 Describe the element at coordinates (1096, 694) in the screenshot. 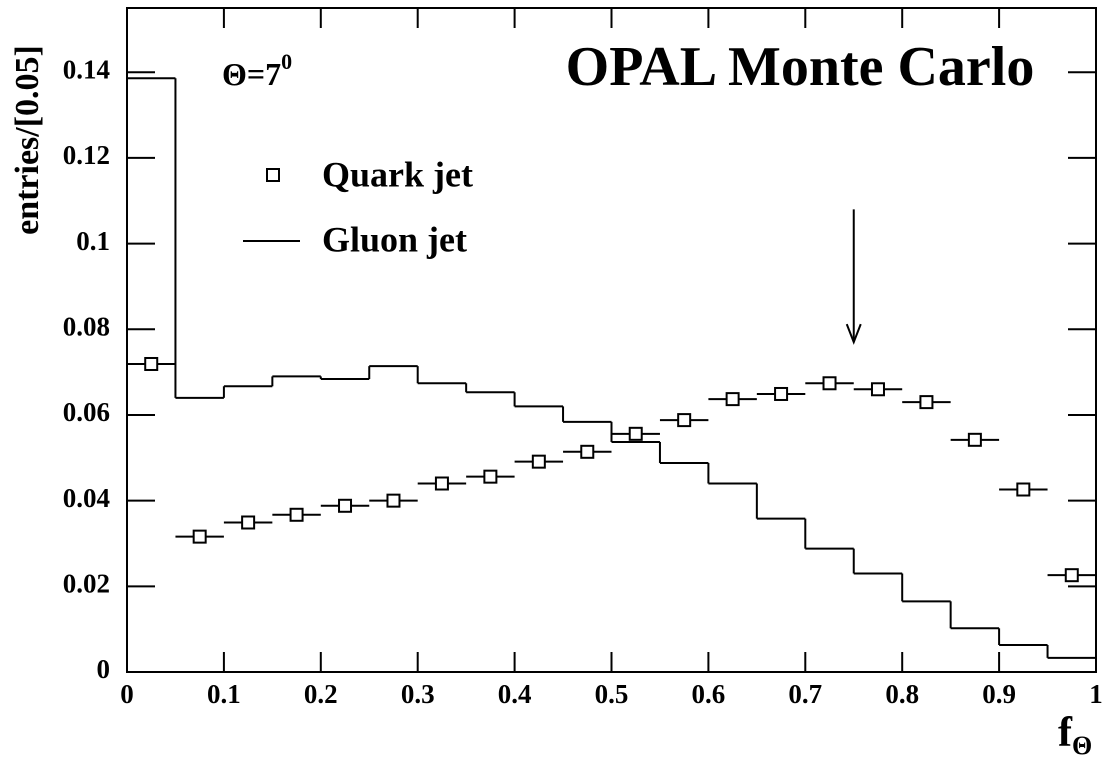

I see `x-tick-label: 1` at that location.